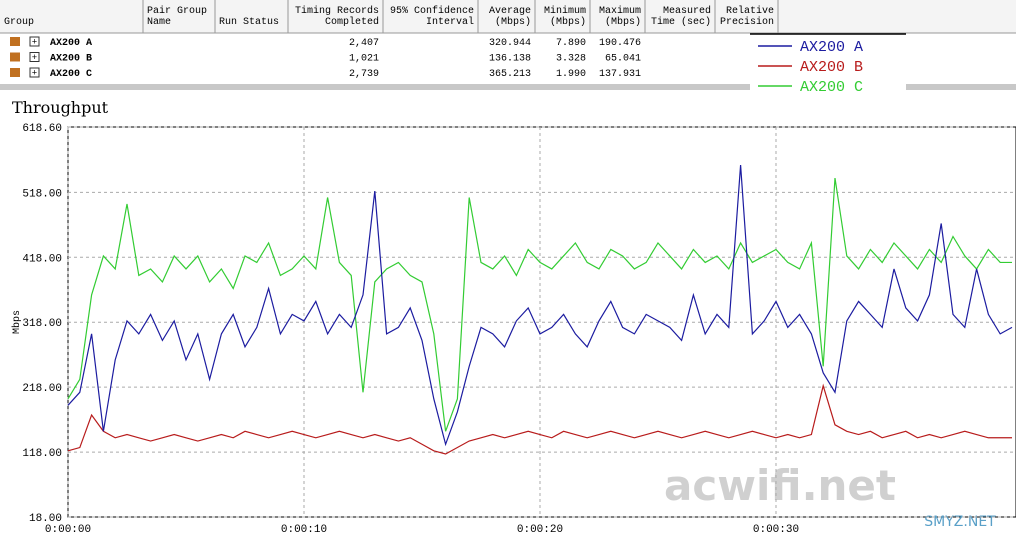 This screenshot has height=541, width=1016. What do you see at coordinates (45, 519) in the screenshot?
I see `y-tick-label: 18.00` at bounding box center [45, 519].